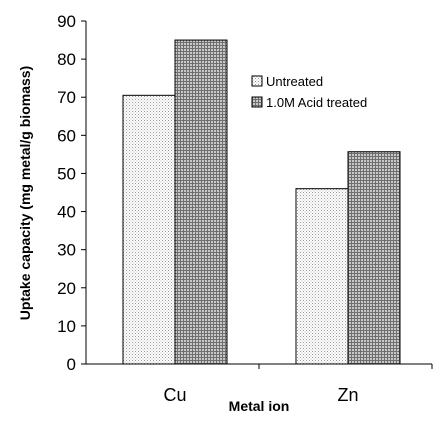 The image size is (442, 439). Describe the element at coordinates (66, 212) in the screenshot. I see `y-tick-label: 40` at that location.